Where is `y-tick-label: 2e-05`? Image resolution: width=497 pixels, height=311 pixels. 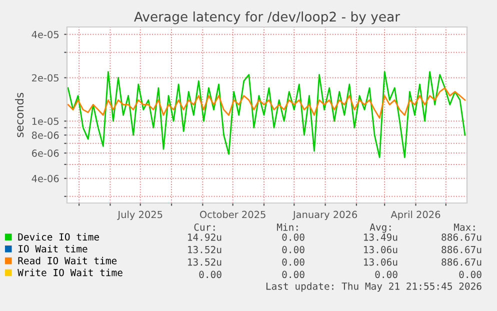
y-tick-label: 2e-05 is located at coordinates (45, 78).